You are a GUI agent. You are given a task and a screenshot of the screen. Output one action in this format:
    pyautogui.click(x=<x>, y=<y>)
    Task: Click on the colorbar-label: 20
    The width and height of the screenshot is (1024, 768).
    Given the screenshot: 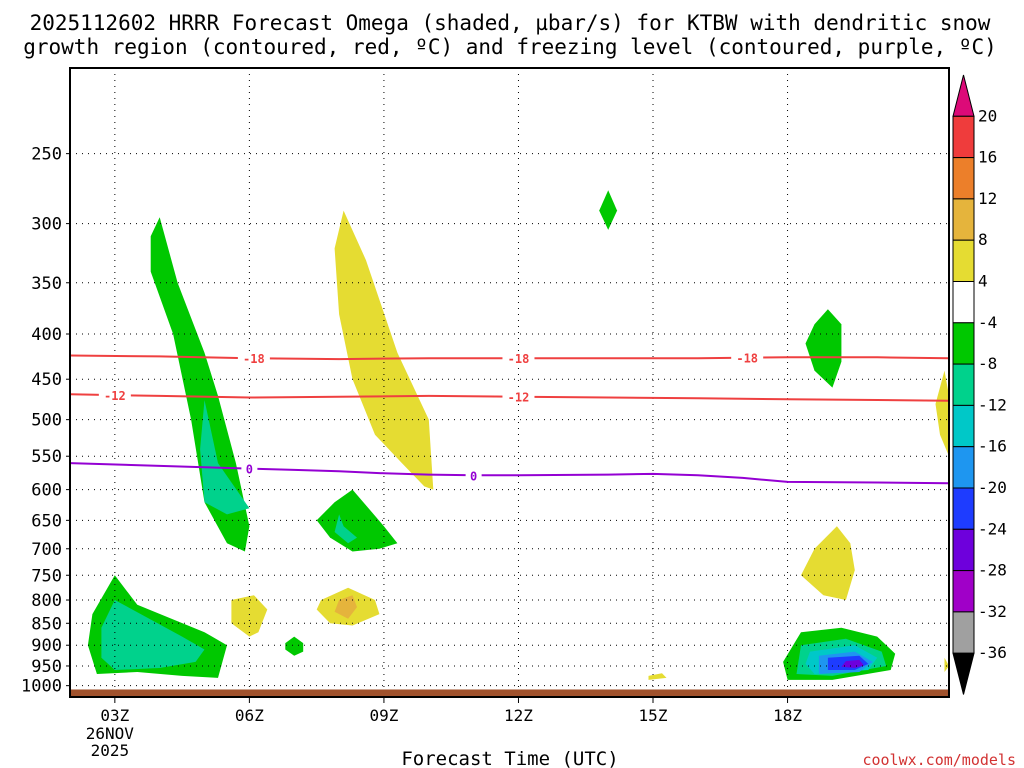 What is the action you would take?
    pyautogui.click(x=987, y=115)
    